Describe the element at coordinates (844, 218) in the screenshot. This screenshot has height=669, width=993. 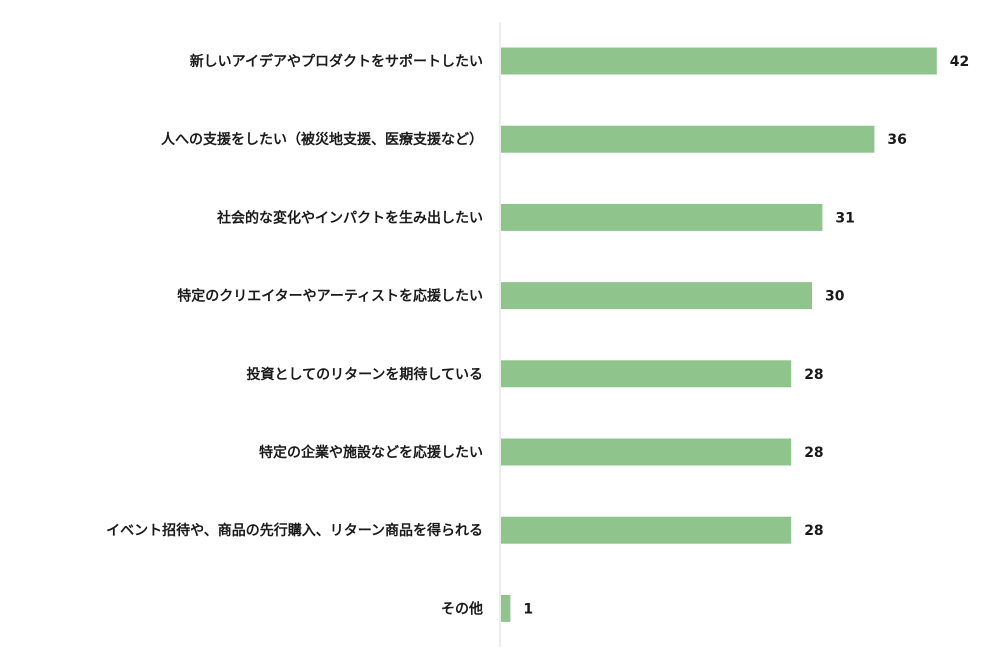
I see `value-label-2: 31` at that location.